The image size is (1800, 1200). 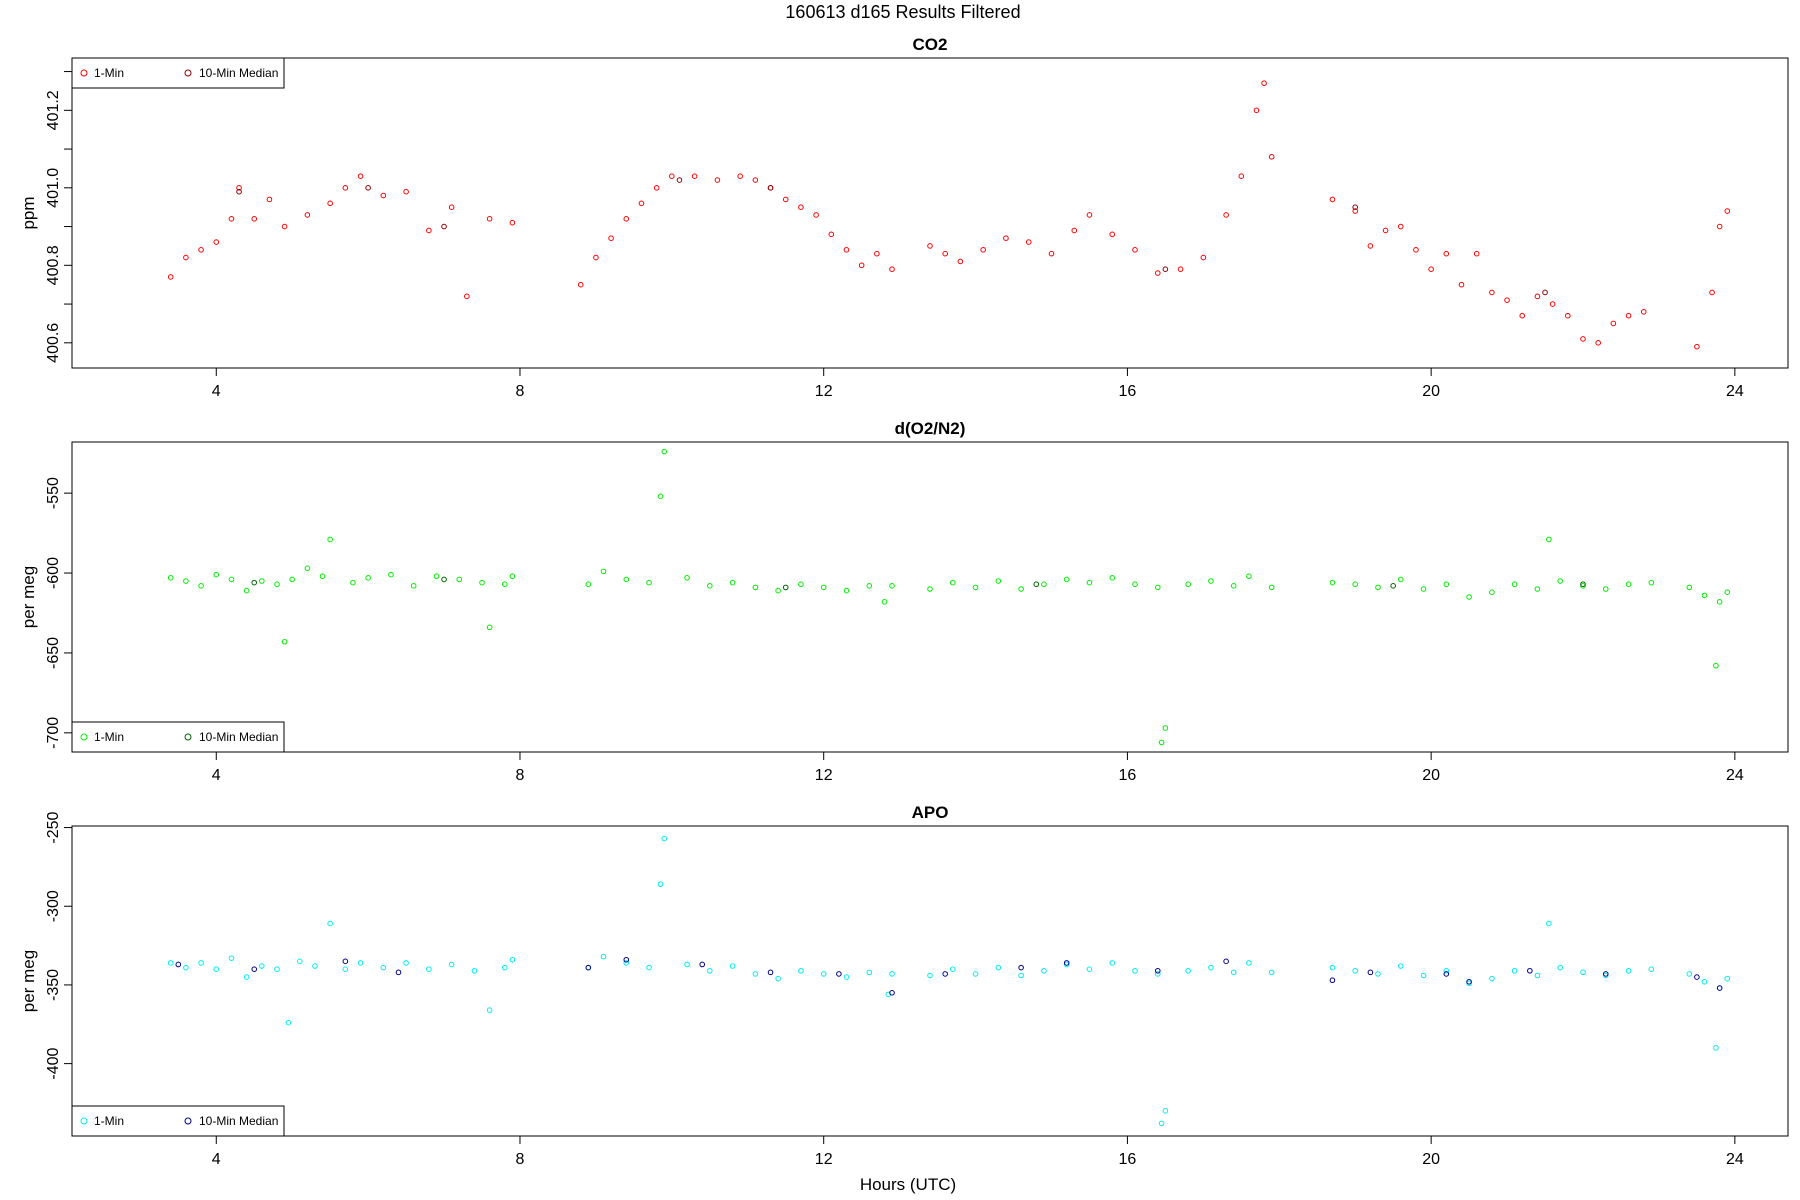 What do you see at coordinates (1128, 1159) in the screenshot?
I see `x-tick-label: 16` at bounding box center [1128, 1159].